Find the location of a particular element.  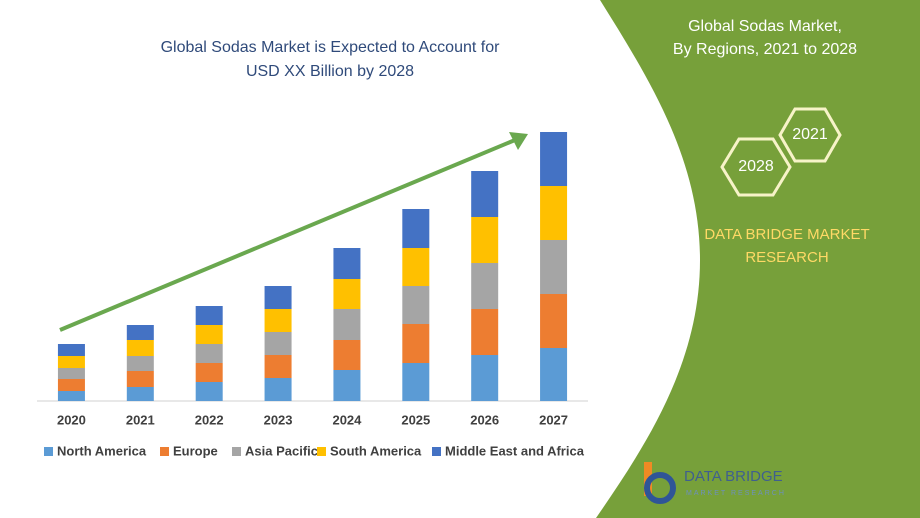

legend-label: Middle East and Africa is located at coordinates (515, 450).